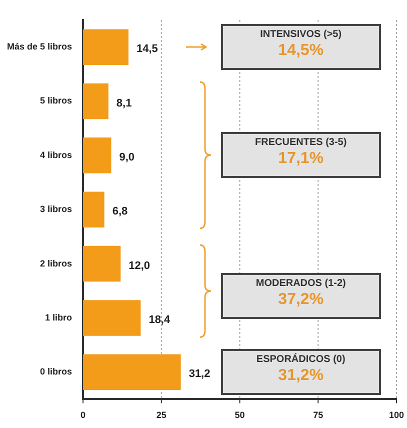  What do you see at coordinates (83, 415) in the screenshot?
I see `x-tick-label: 0` at bounding box center [83, 415].